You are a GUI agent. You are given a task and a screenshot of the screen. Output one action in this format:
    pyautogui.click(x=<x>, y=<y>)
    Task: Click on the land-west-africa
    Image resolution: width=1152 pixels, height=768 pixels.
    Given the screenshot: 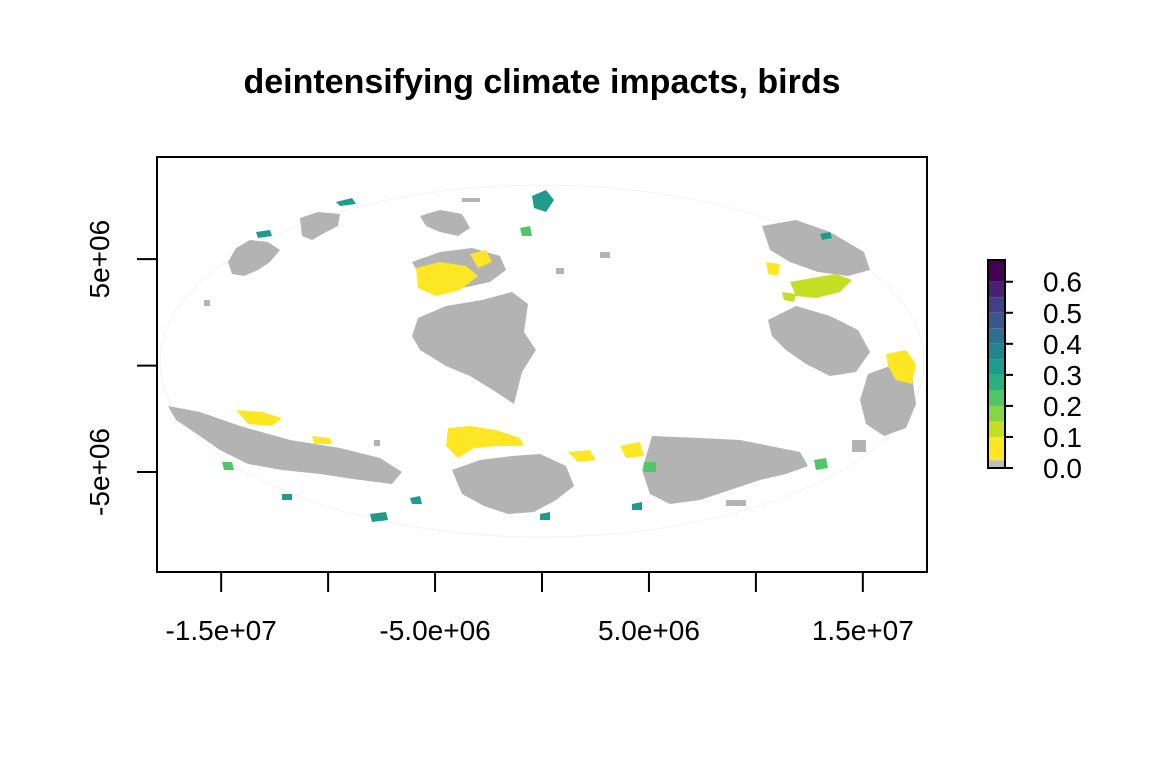 What is the action you would take?
    pyautogui.click(x=474, y=348)
    